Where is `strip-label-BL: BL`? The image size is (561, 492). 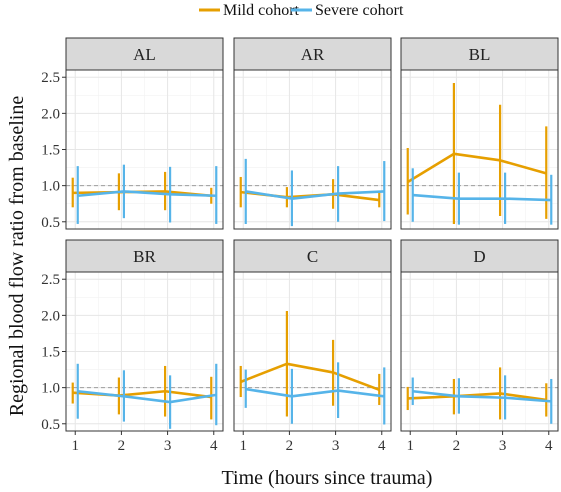
strip-label-BL: BL is located at coordinates (480, 54).